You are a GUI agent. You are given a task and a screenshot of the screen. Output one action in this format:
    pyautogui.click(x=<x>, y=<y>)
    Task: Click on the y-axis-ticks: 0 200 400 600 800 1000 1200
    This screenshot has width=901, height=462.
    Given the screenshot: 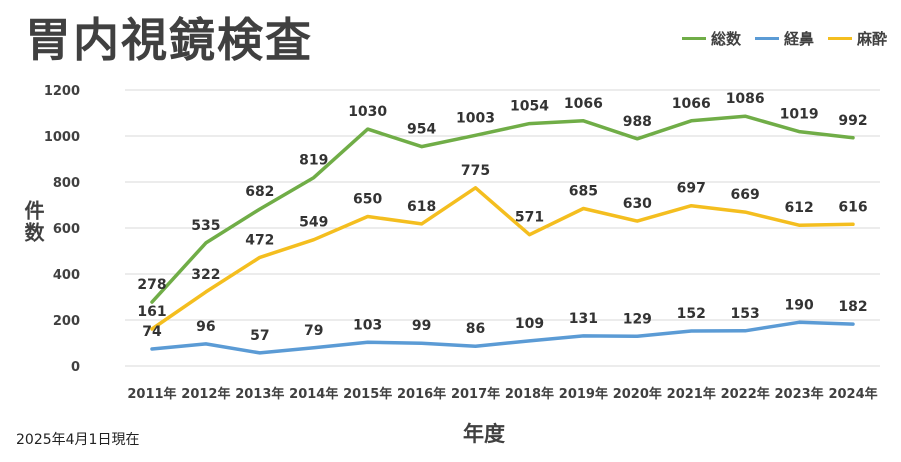 What is the action you would take?
    pyautogui.click(x=62, y=229)
    